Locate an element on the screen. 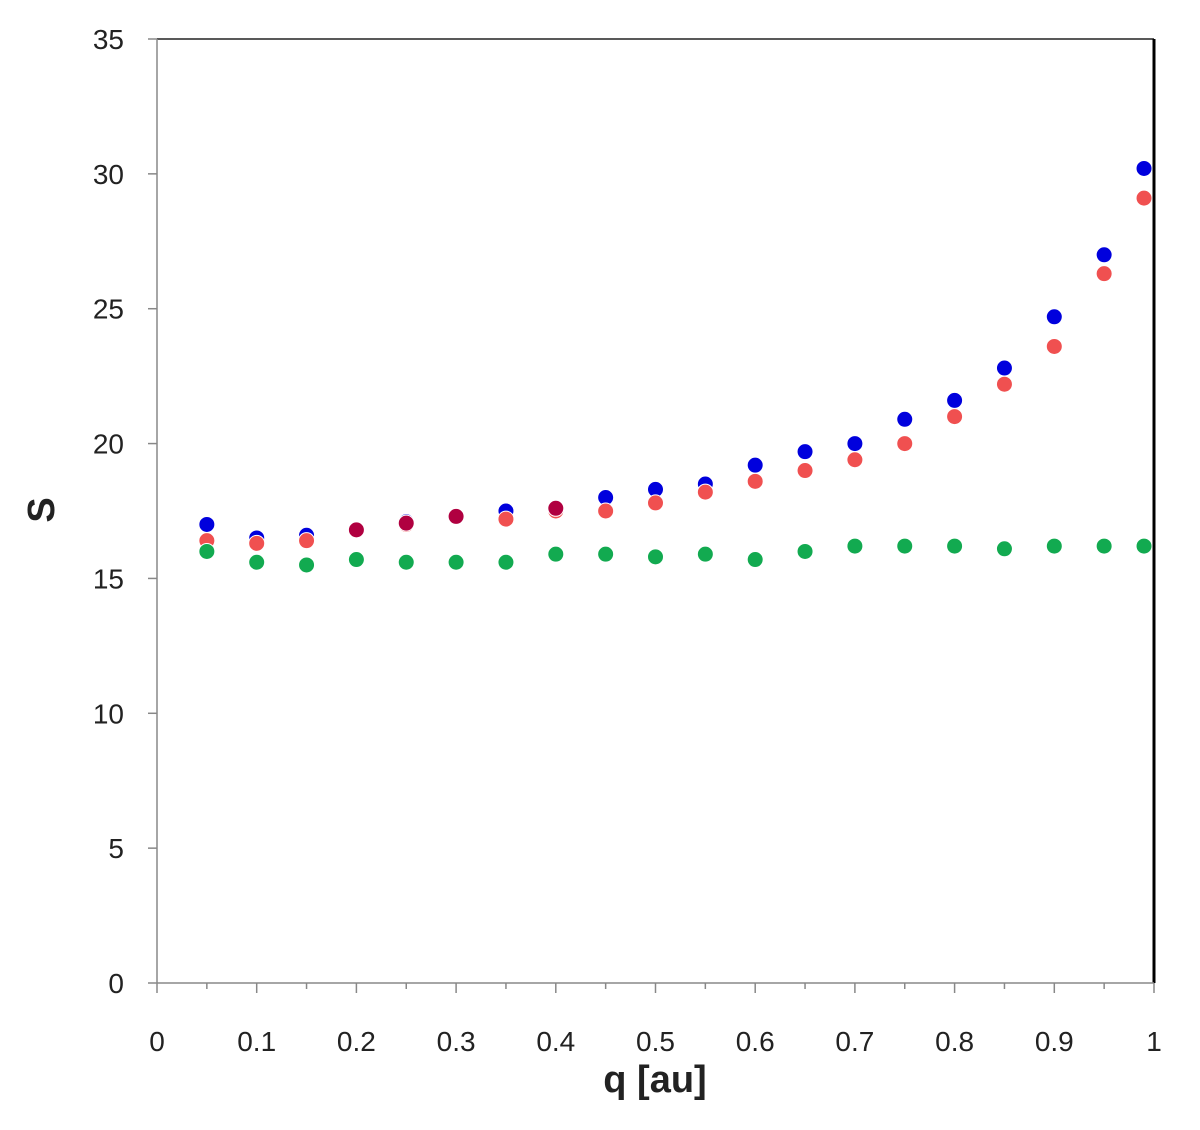 This screenshot has height=1130, width=1200. x-tick-label: 0.1 is located at coordinates (256, 1041).